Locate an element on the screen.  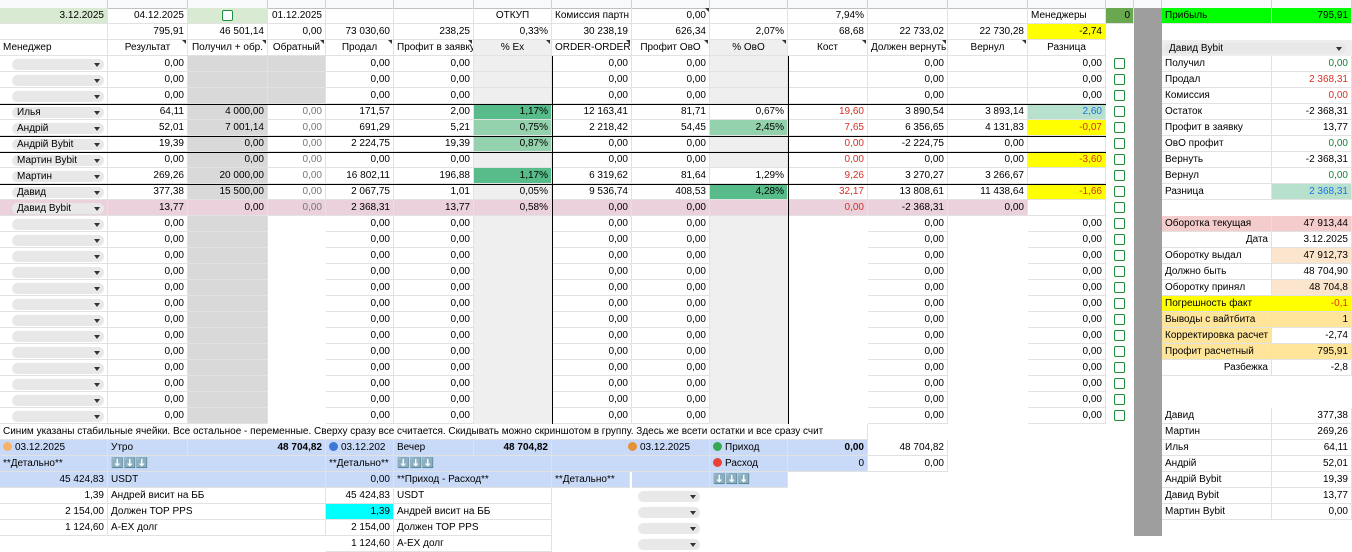
received-value: 0,00 is located at coordinates (228, 144).